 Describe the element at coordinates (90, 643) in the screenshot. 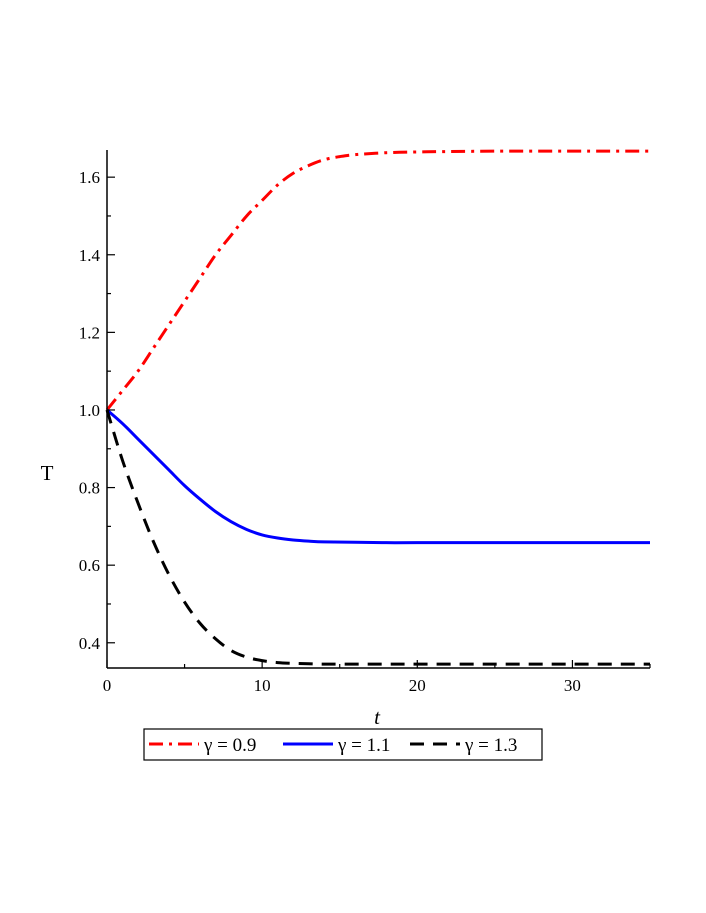

I see `y-tick-label: 0.4` at that location.